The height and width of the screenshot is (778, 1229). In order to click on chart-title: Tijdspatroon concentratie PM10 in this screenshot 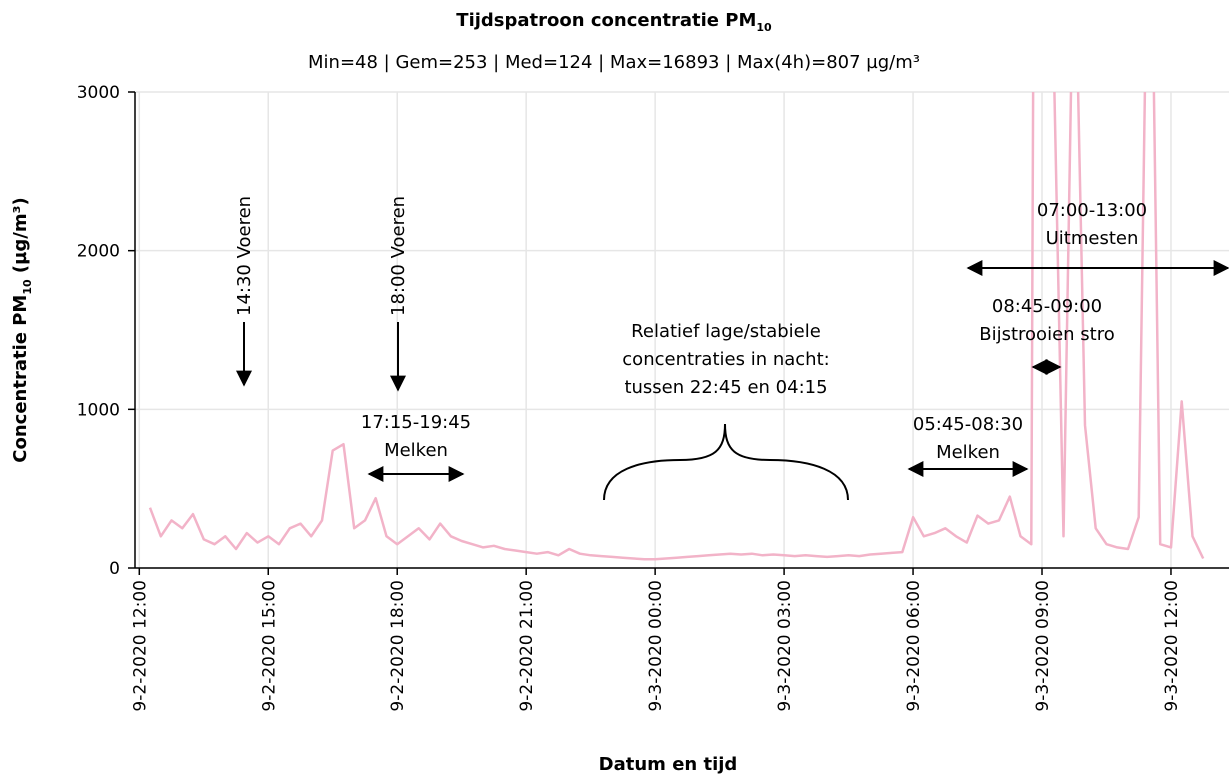, I will do `click(614, 22)`.